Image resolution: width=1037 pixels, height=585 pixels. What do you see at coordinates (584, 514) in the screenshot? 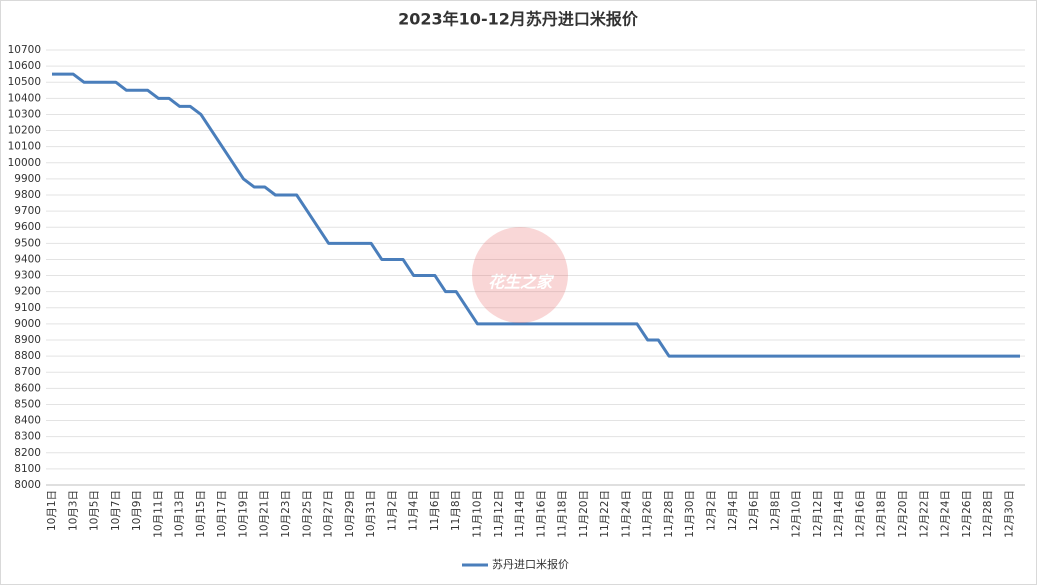
I see `x-tick-label: 11月20日` at bounding box center [584, 514].